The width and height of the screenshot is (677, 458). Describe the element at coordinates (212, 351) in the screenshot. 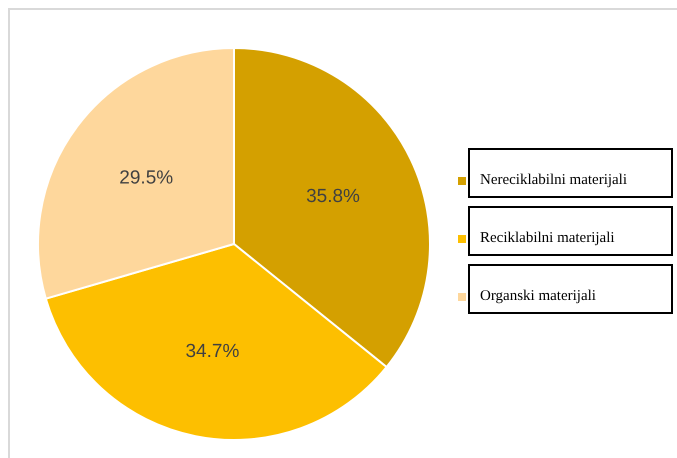

I see `data-label: 34.7%` at that location.